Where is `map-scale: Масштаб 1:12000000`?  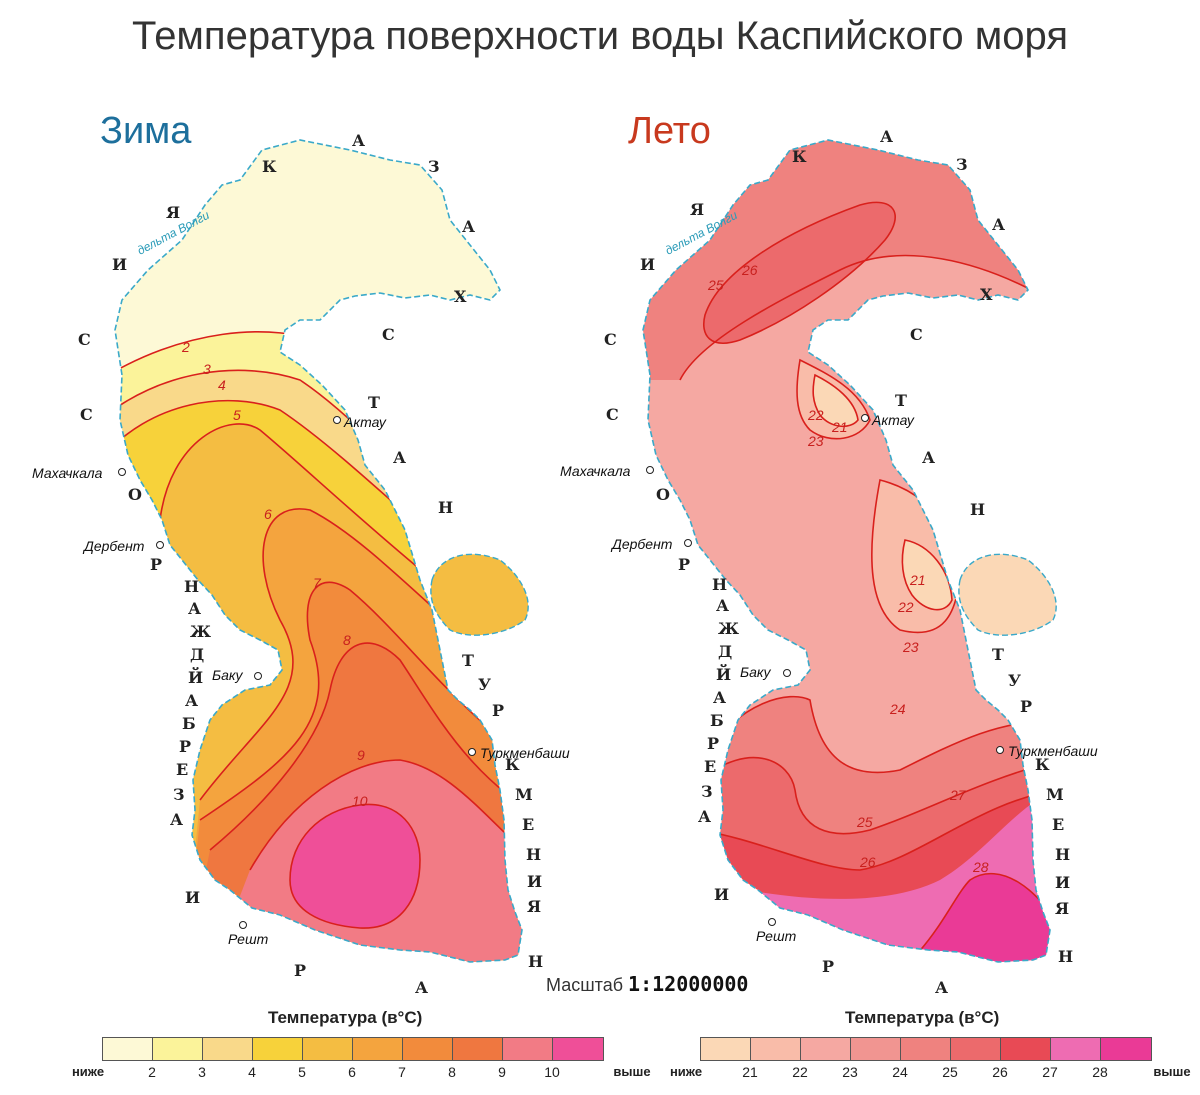 map-scale: Масштаб 1:12000000 is located at coordinates (647, 984).